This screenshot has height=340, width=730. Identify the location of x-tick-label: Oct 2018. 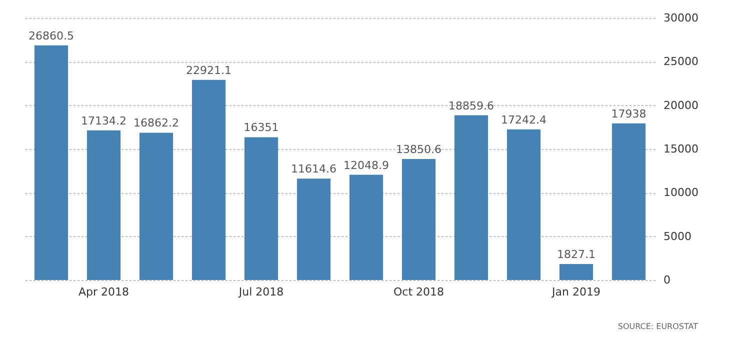
(418, 292).